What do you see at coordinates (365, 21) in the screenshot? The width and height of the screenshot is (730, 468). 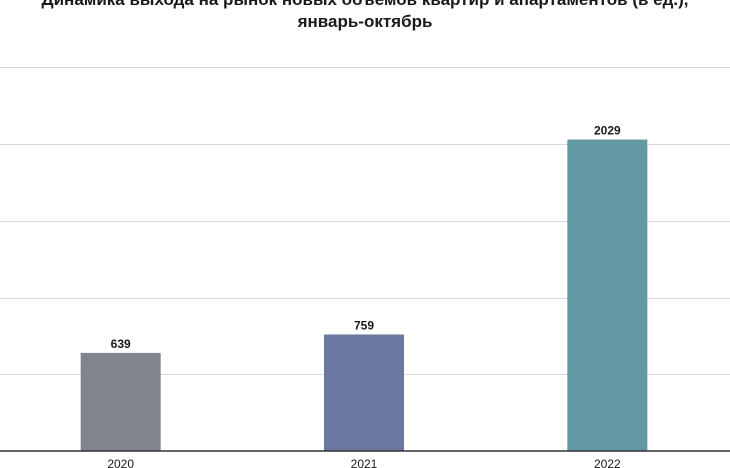 I see `chart-title-line-2: январь-октябрь` at bounding box center [365, 21].